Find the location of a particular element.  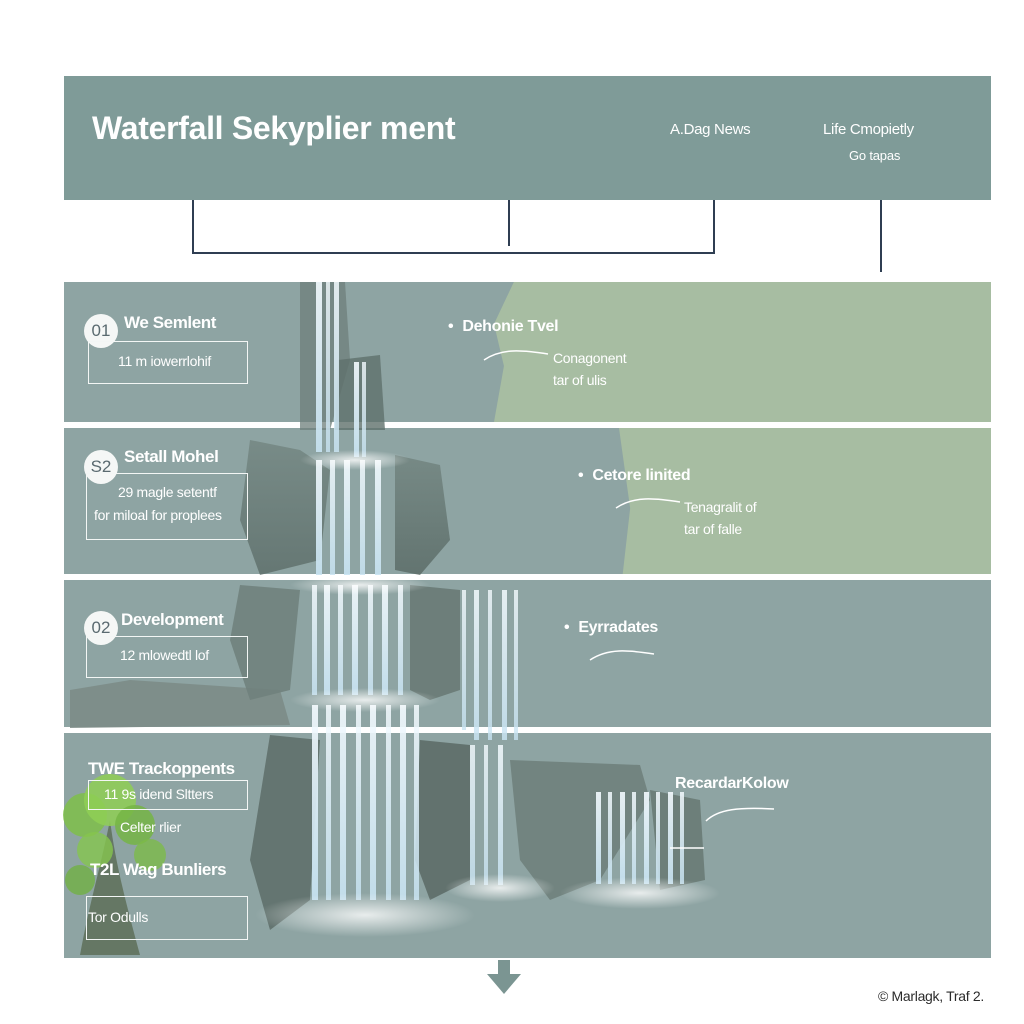

side-text-line: Tenagralit of is located at coordinates (720, 507).